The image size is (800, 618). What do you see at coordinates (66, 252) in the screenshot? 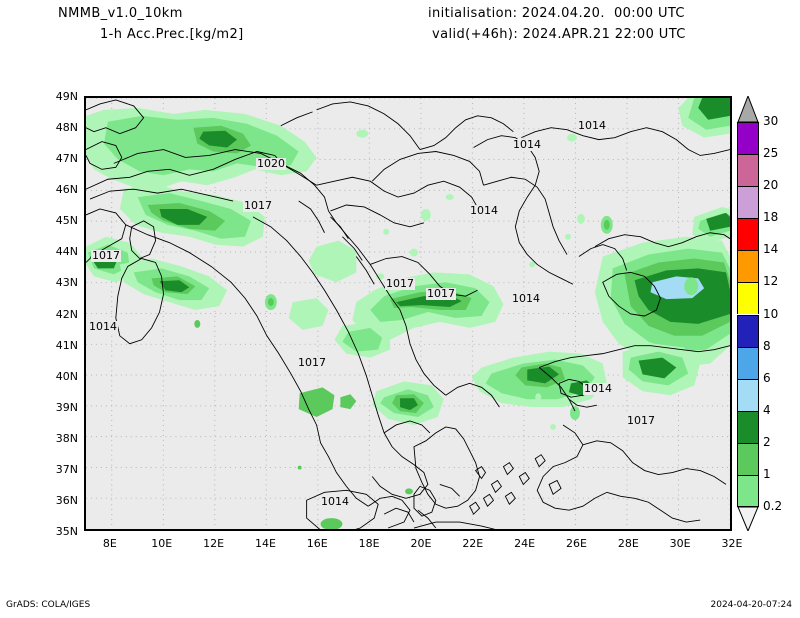
I see `lat-tick-label: 44N` at bounding box center [66, 252].